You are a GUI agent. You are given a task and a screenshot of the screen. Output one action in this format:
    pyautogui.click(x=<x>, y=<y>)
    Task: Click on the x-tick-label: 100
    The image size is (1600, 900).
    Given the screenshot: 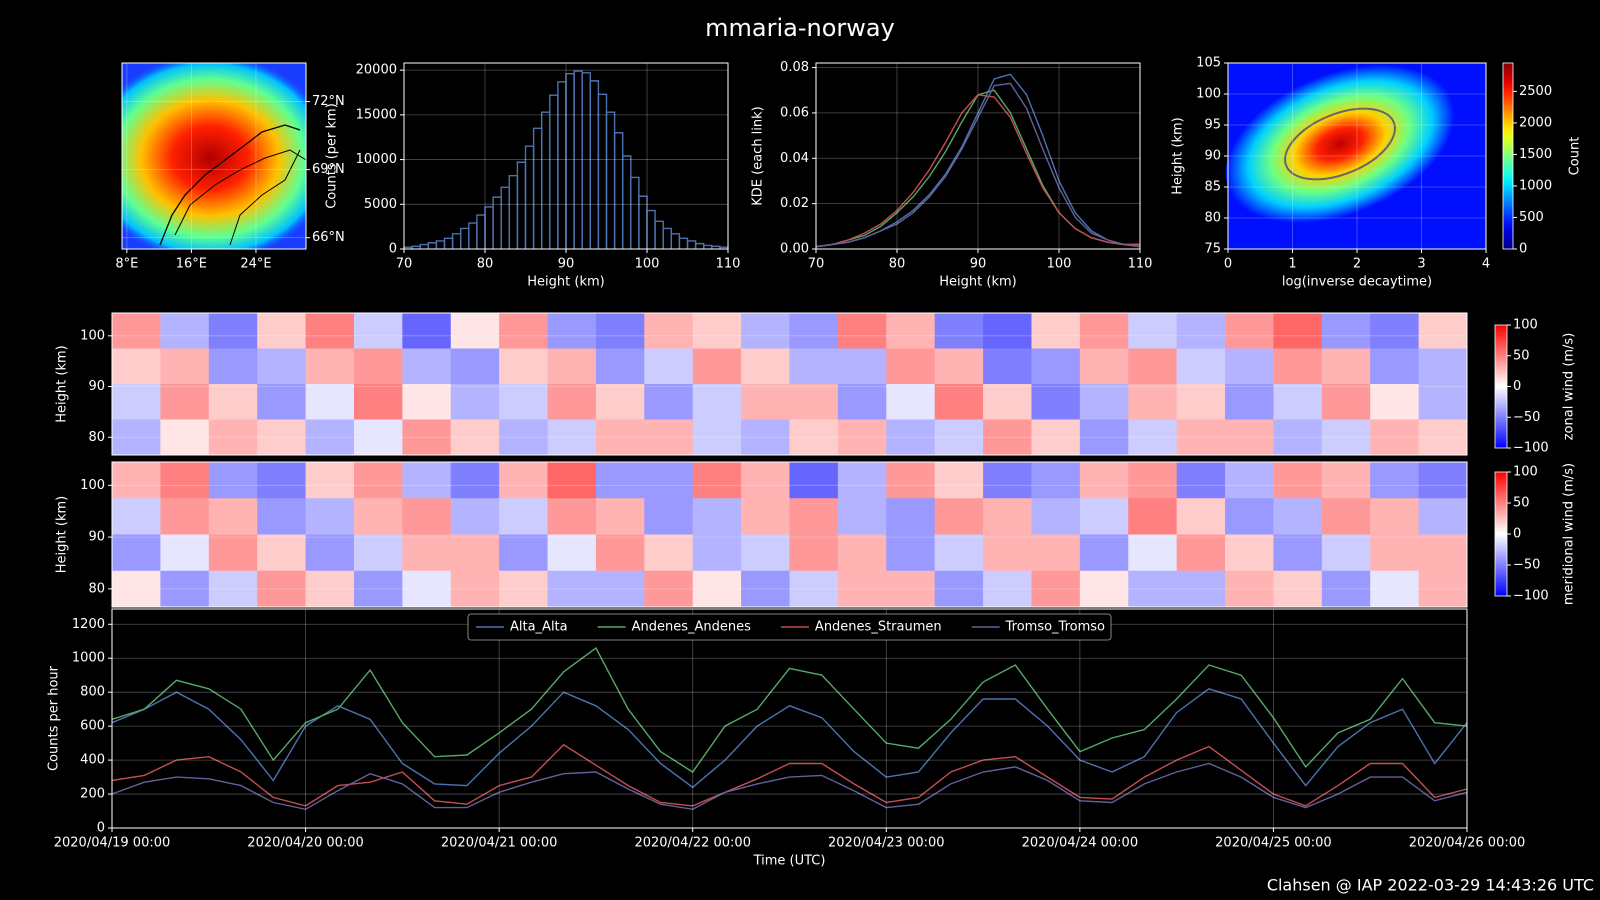 What is the action you would take?
    pyautogui.click(x=1059, y=264)
    